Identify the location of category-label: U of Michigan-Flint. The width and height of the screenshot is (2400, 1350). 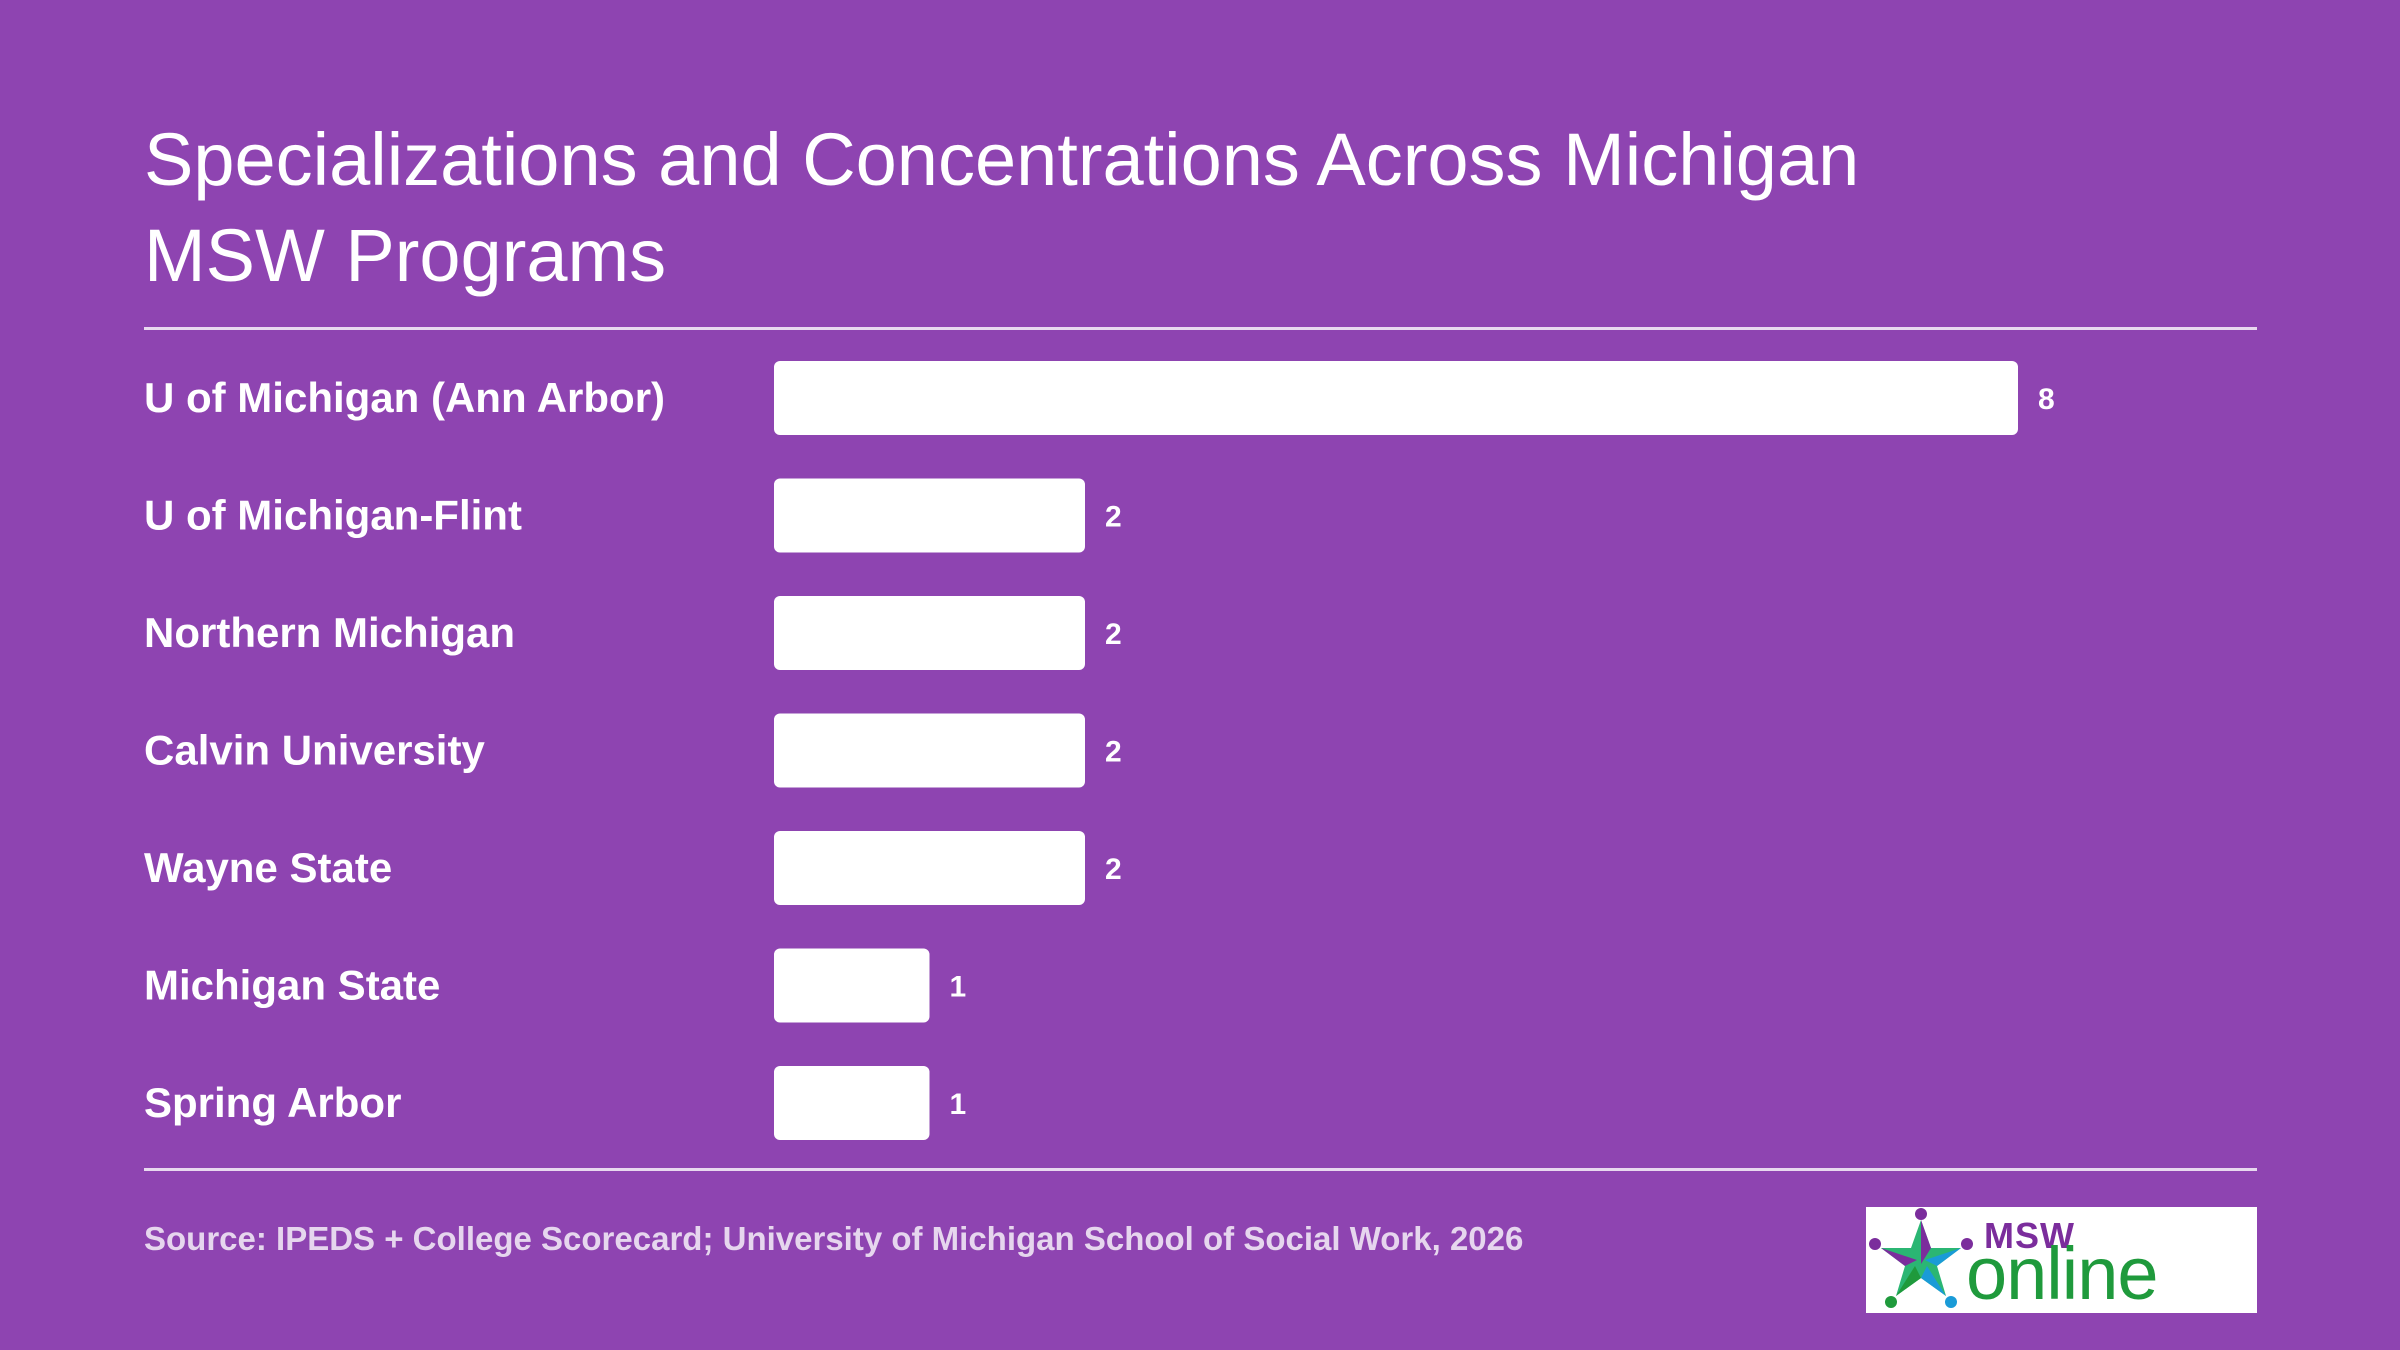
(333, 515).